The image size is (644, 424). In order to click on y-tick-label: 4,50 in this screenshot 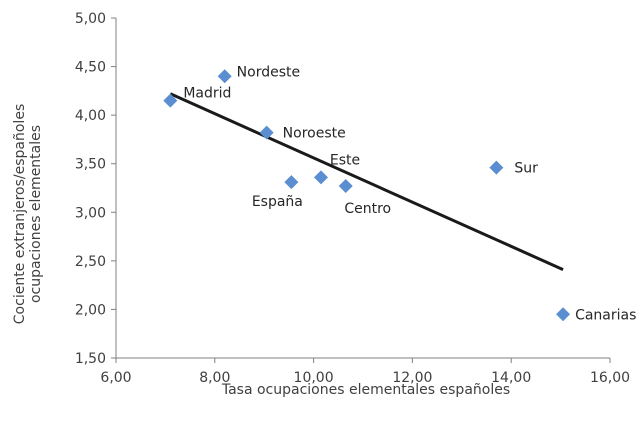, I will do `click(90, 68)`.